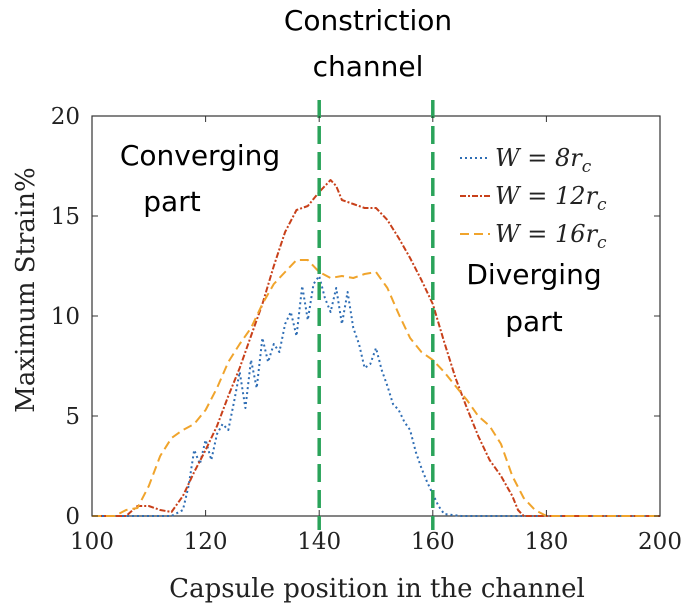 Image resolution: width=685 pixels, height=609 pixels. Describe the element at coordinates (206, 542) in the screenshot. I see `x-tick-label: 120` at that location.